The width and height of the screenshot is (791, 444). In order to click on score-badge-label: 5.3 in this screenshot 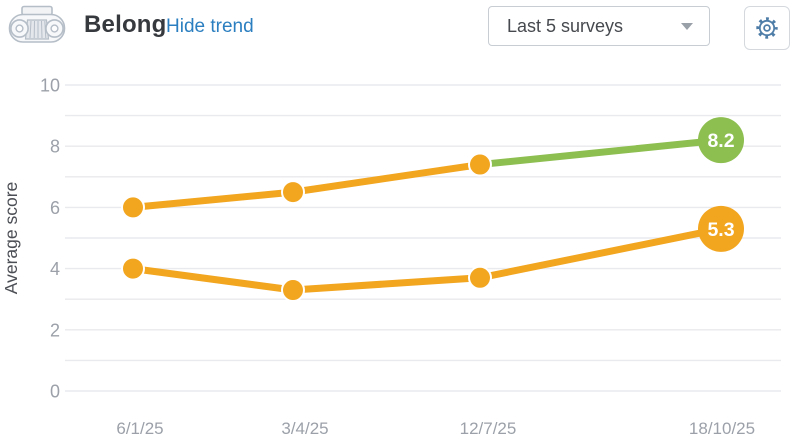, I will do `click(720, 230)`.